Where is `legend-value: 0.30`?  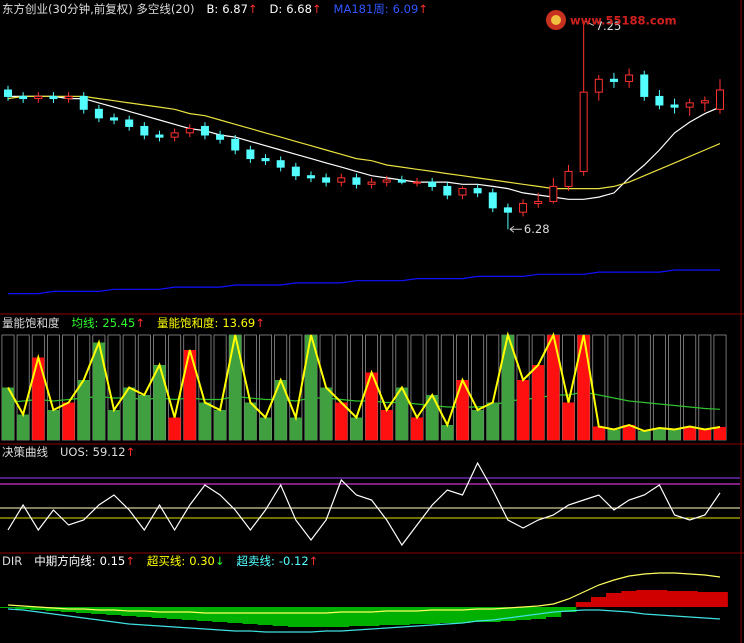
legend-value: 0.30 is located at coordinates (202, 561).